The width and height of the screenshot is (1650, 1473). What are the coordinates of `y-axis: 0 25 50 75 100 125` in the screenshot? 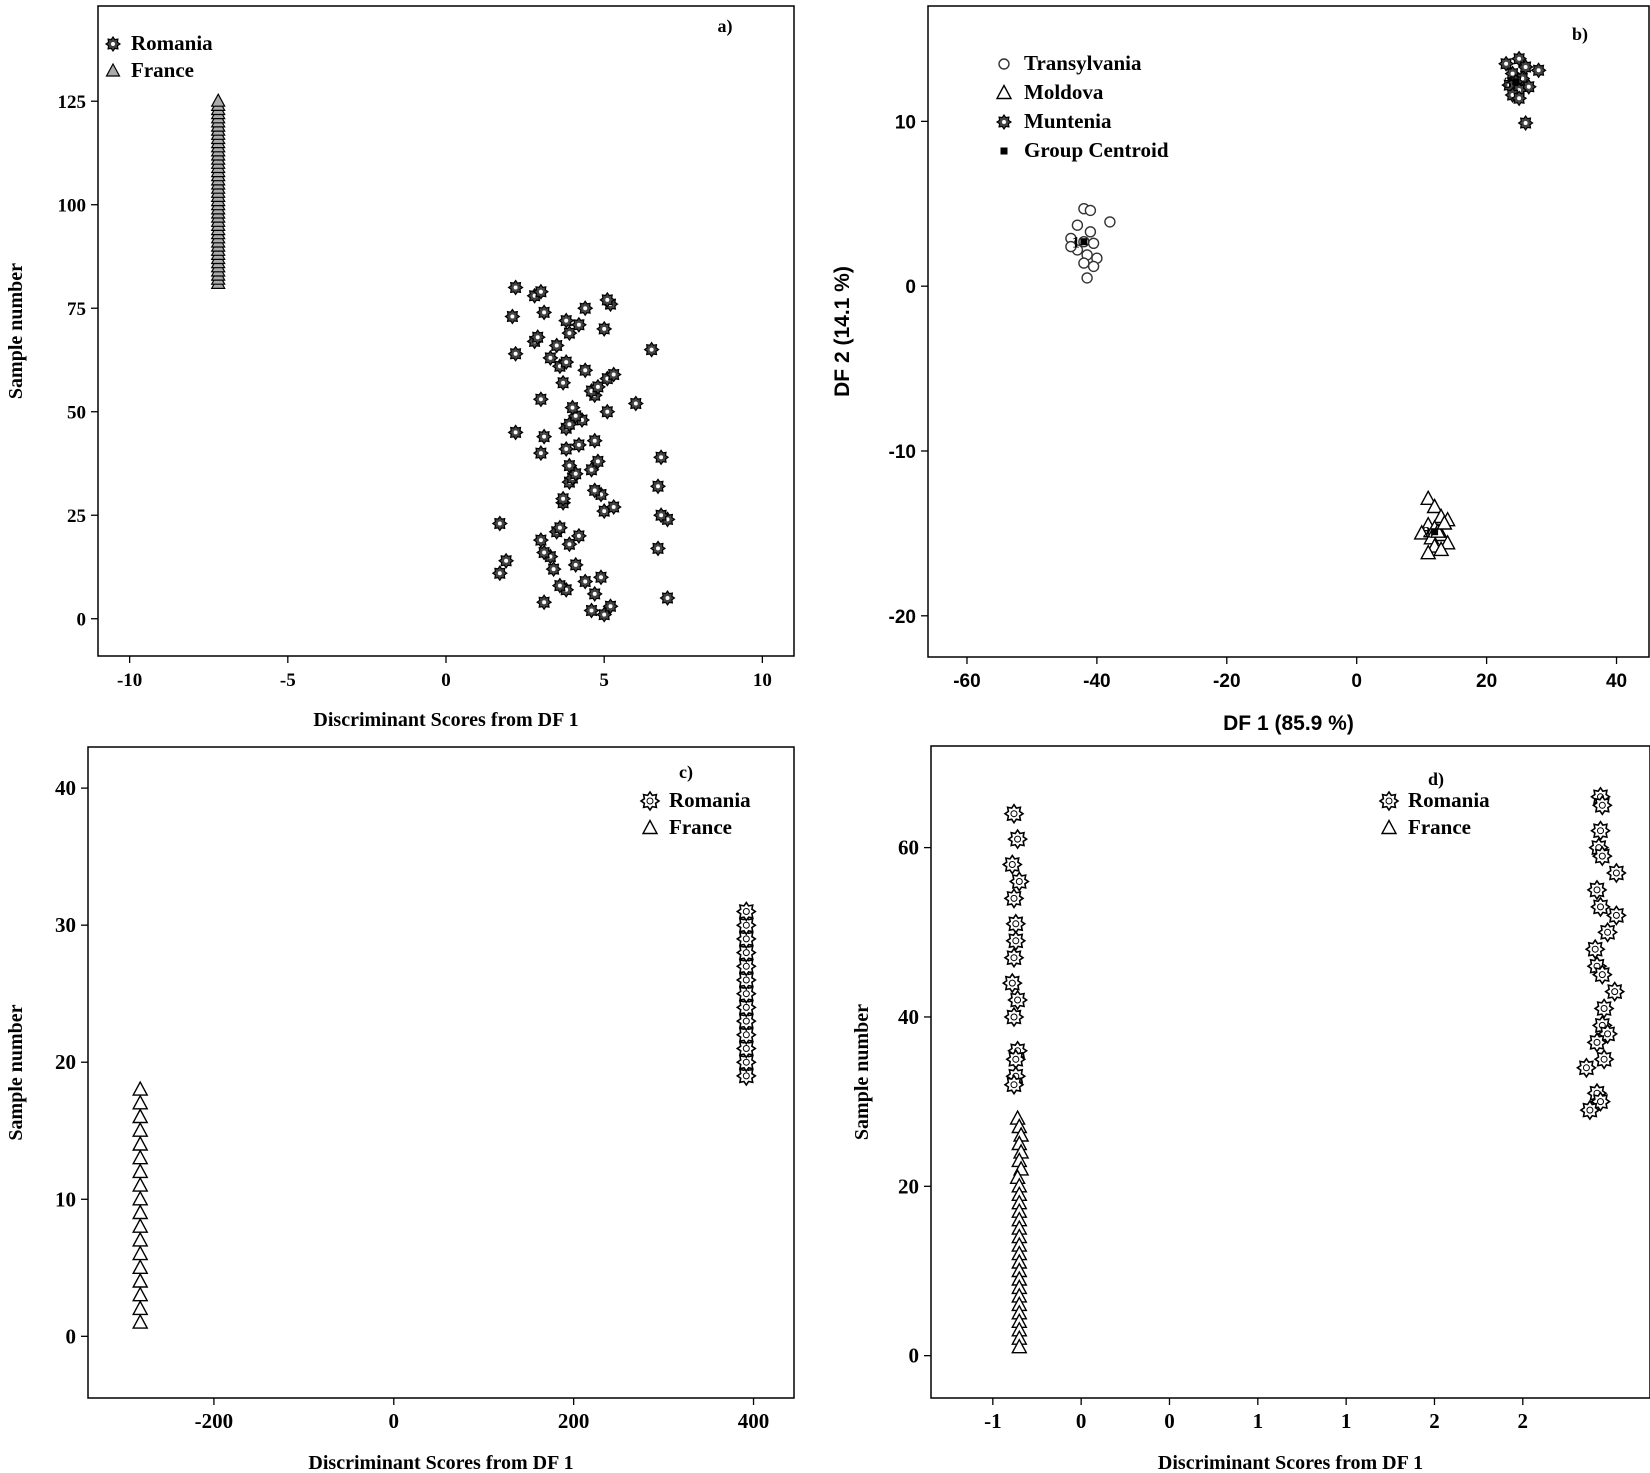 It's located at (78, 361).